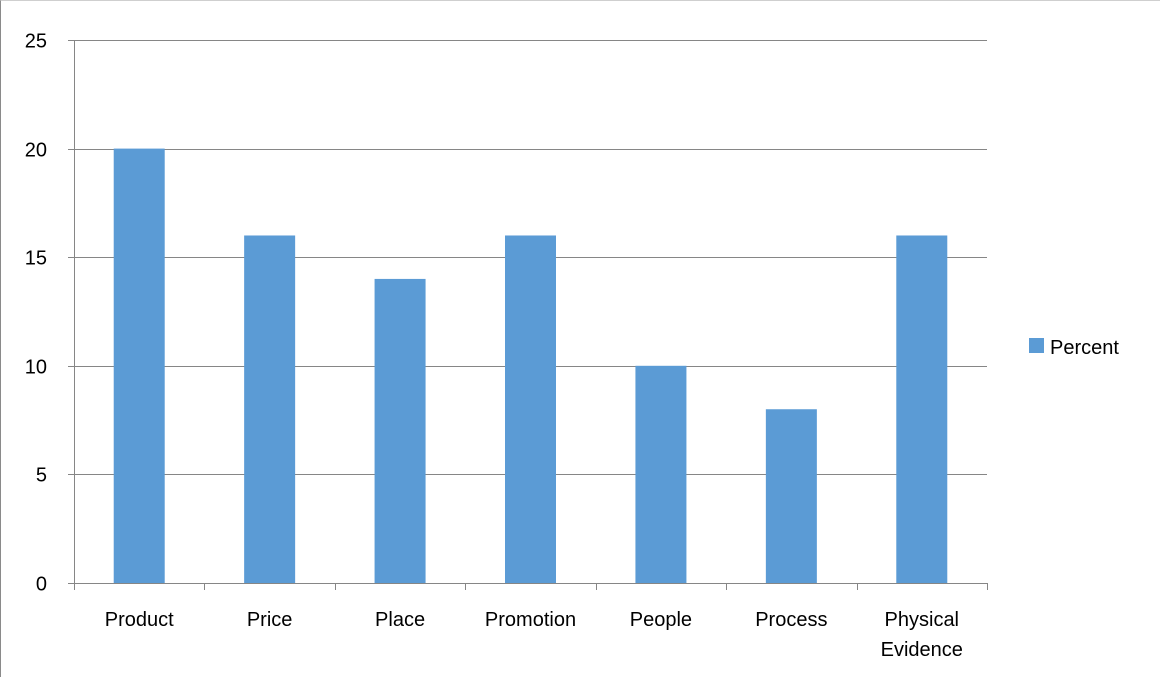 The height and width of the screenshot is (678, 1160). What do you see at coordinates (36, 151) in the screenshot?
I see `y-tick-label: 20` at bounding box center [36, 151].